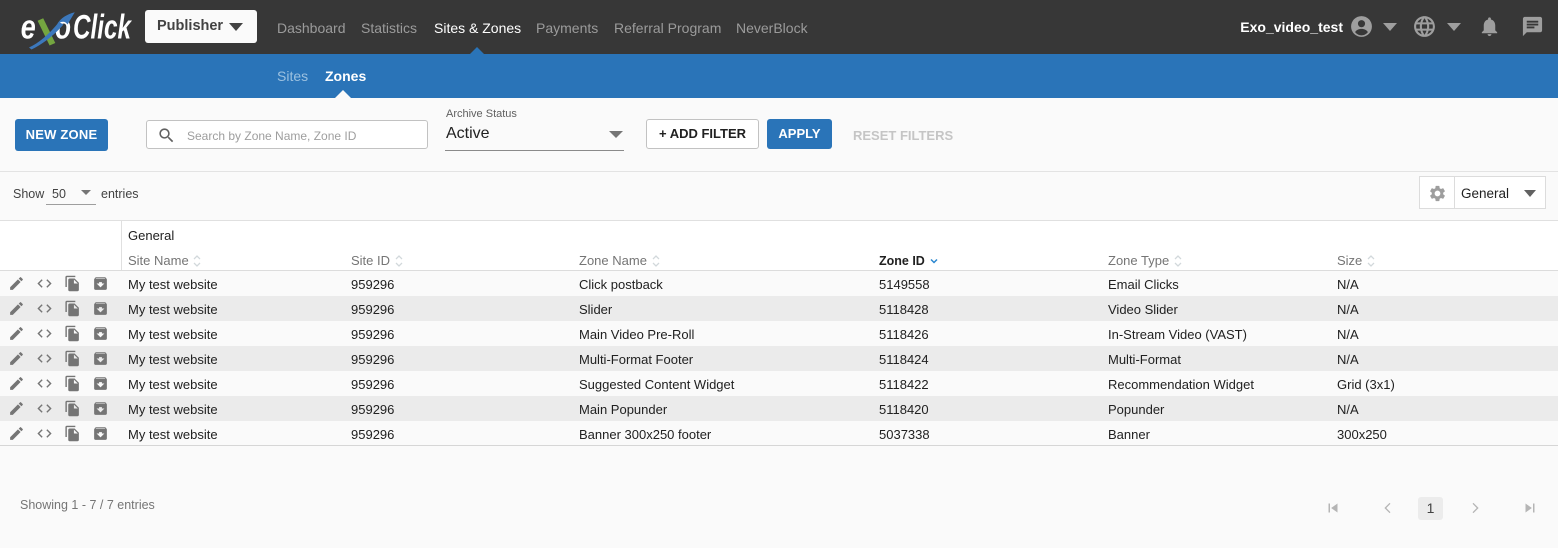 The height and width of the screenshot is (548, 1558). What do you see at coordinates (28, 28) in the screenshot?
I see `svg-text: e` at bounding box center [28, 28].